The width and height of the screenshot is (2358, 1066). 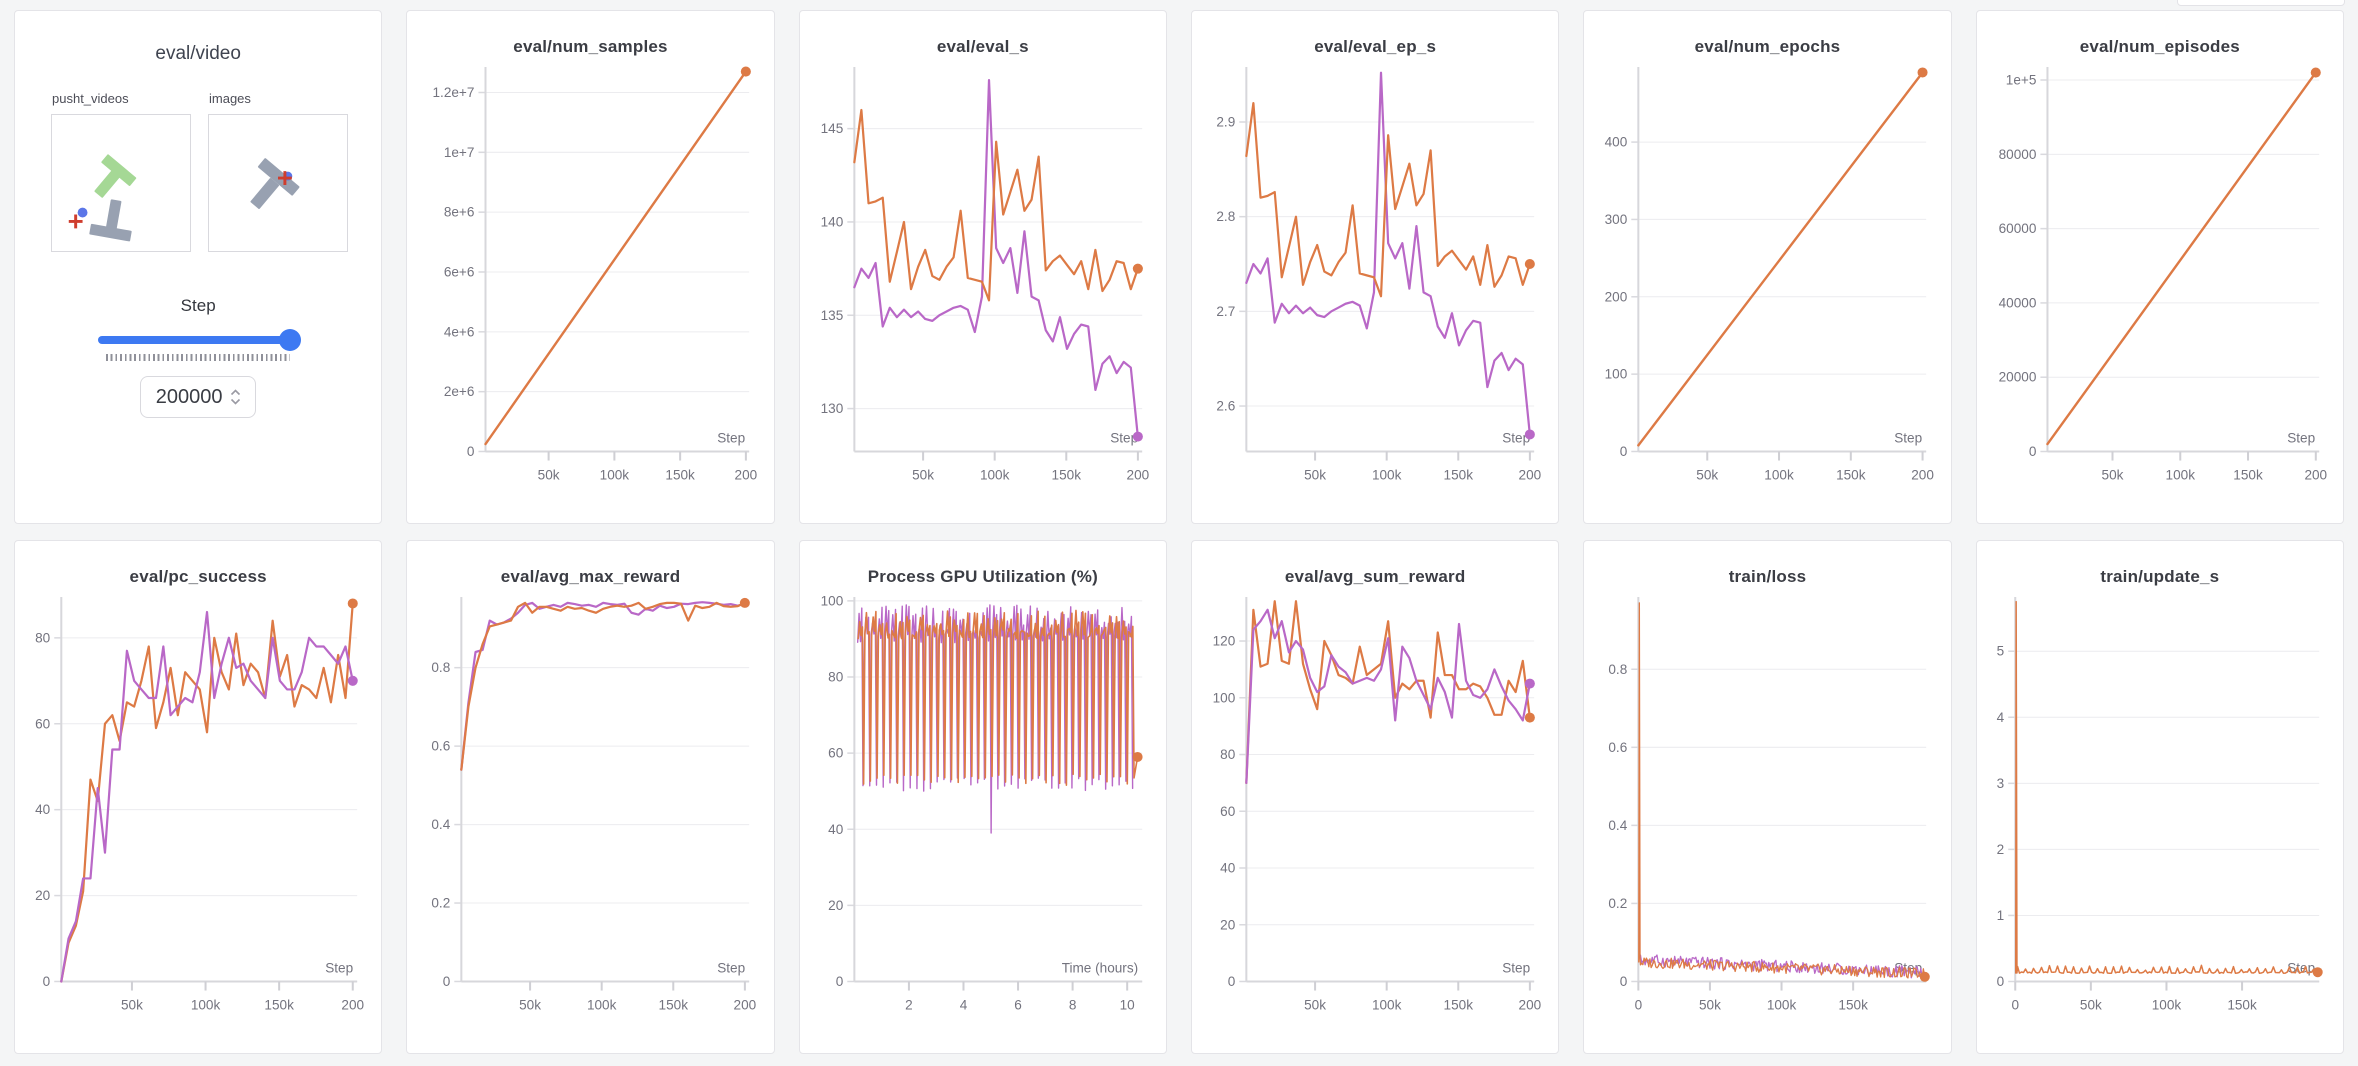 What do you see at coordinates (189, 396) in the screenshot?
I see `step-value: 200000` at bounding box center [189, 396].